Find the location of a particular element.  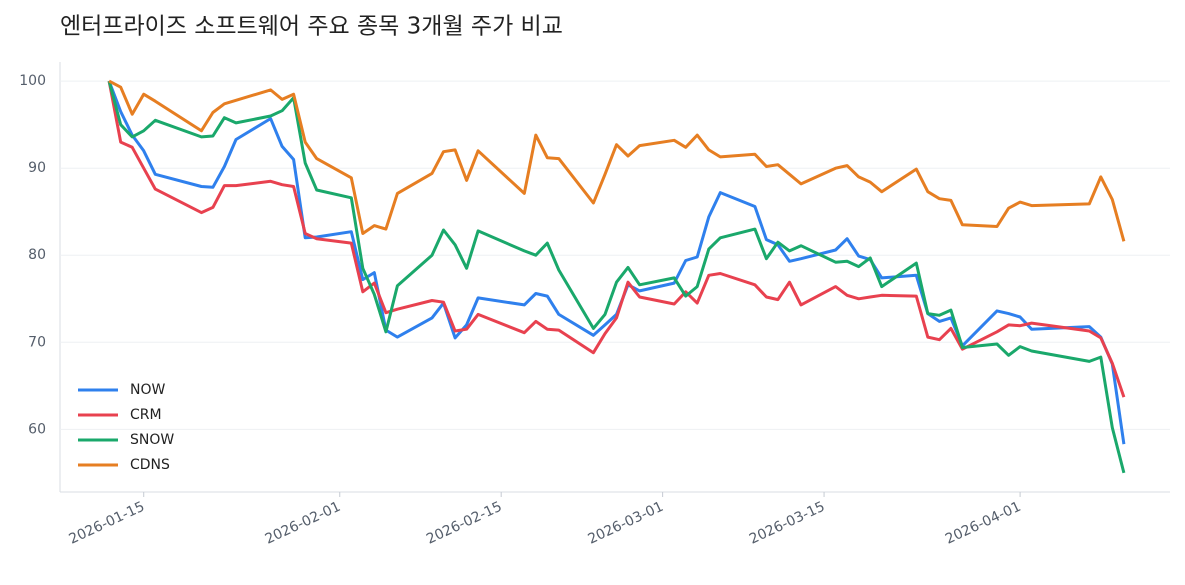

y-tick-label: 80 is located at coordinates (37, 255).